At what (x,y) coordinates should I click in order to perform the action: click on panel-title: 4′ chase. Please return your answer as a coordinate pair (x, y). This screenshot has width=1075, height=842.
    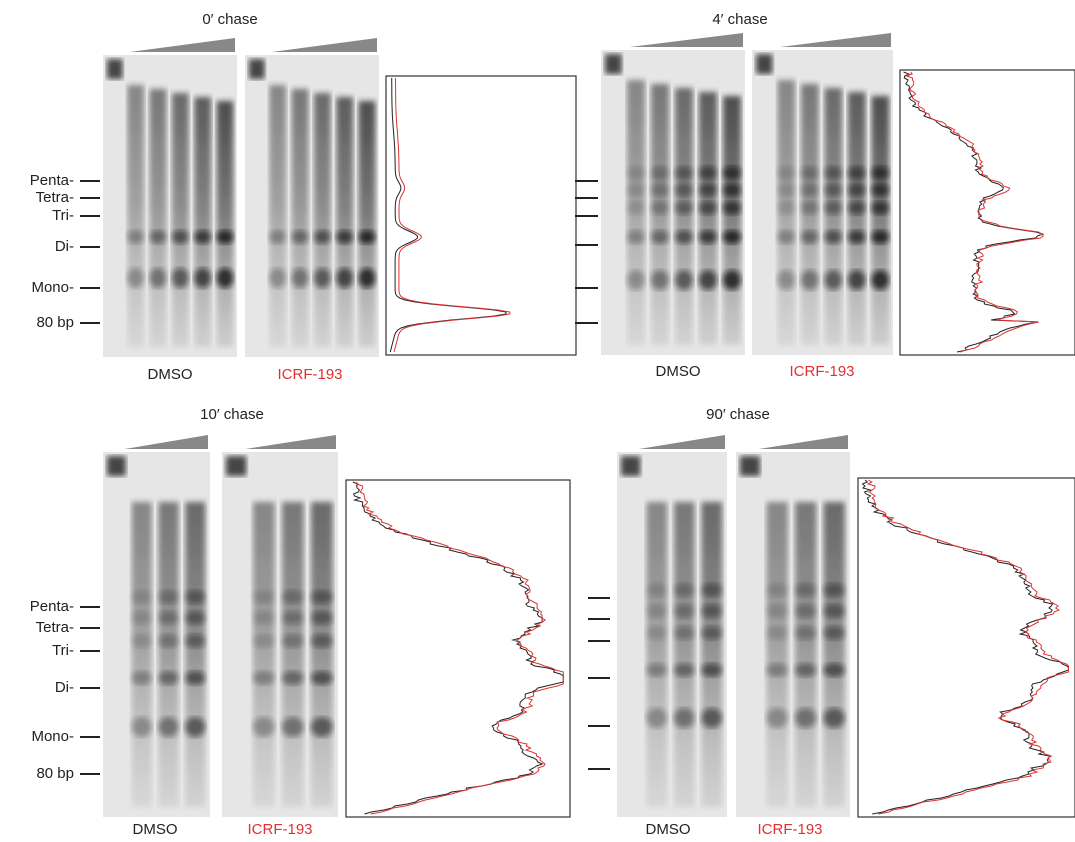
    Looking at the image, I should click on (739, 19).